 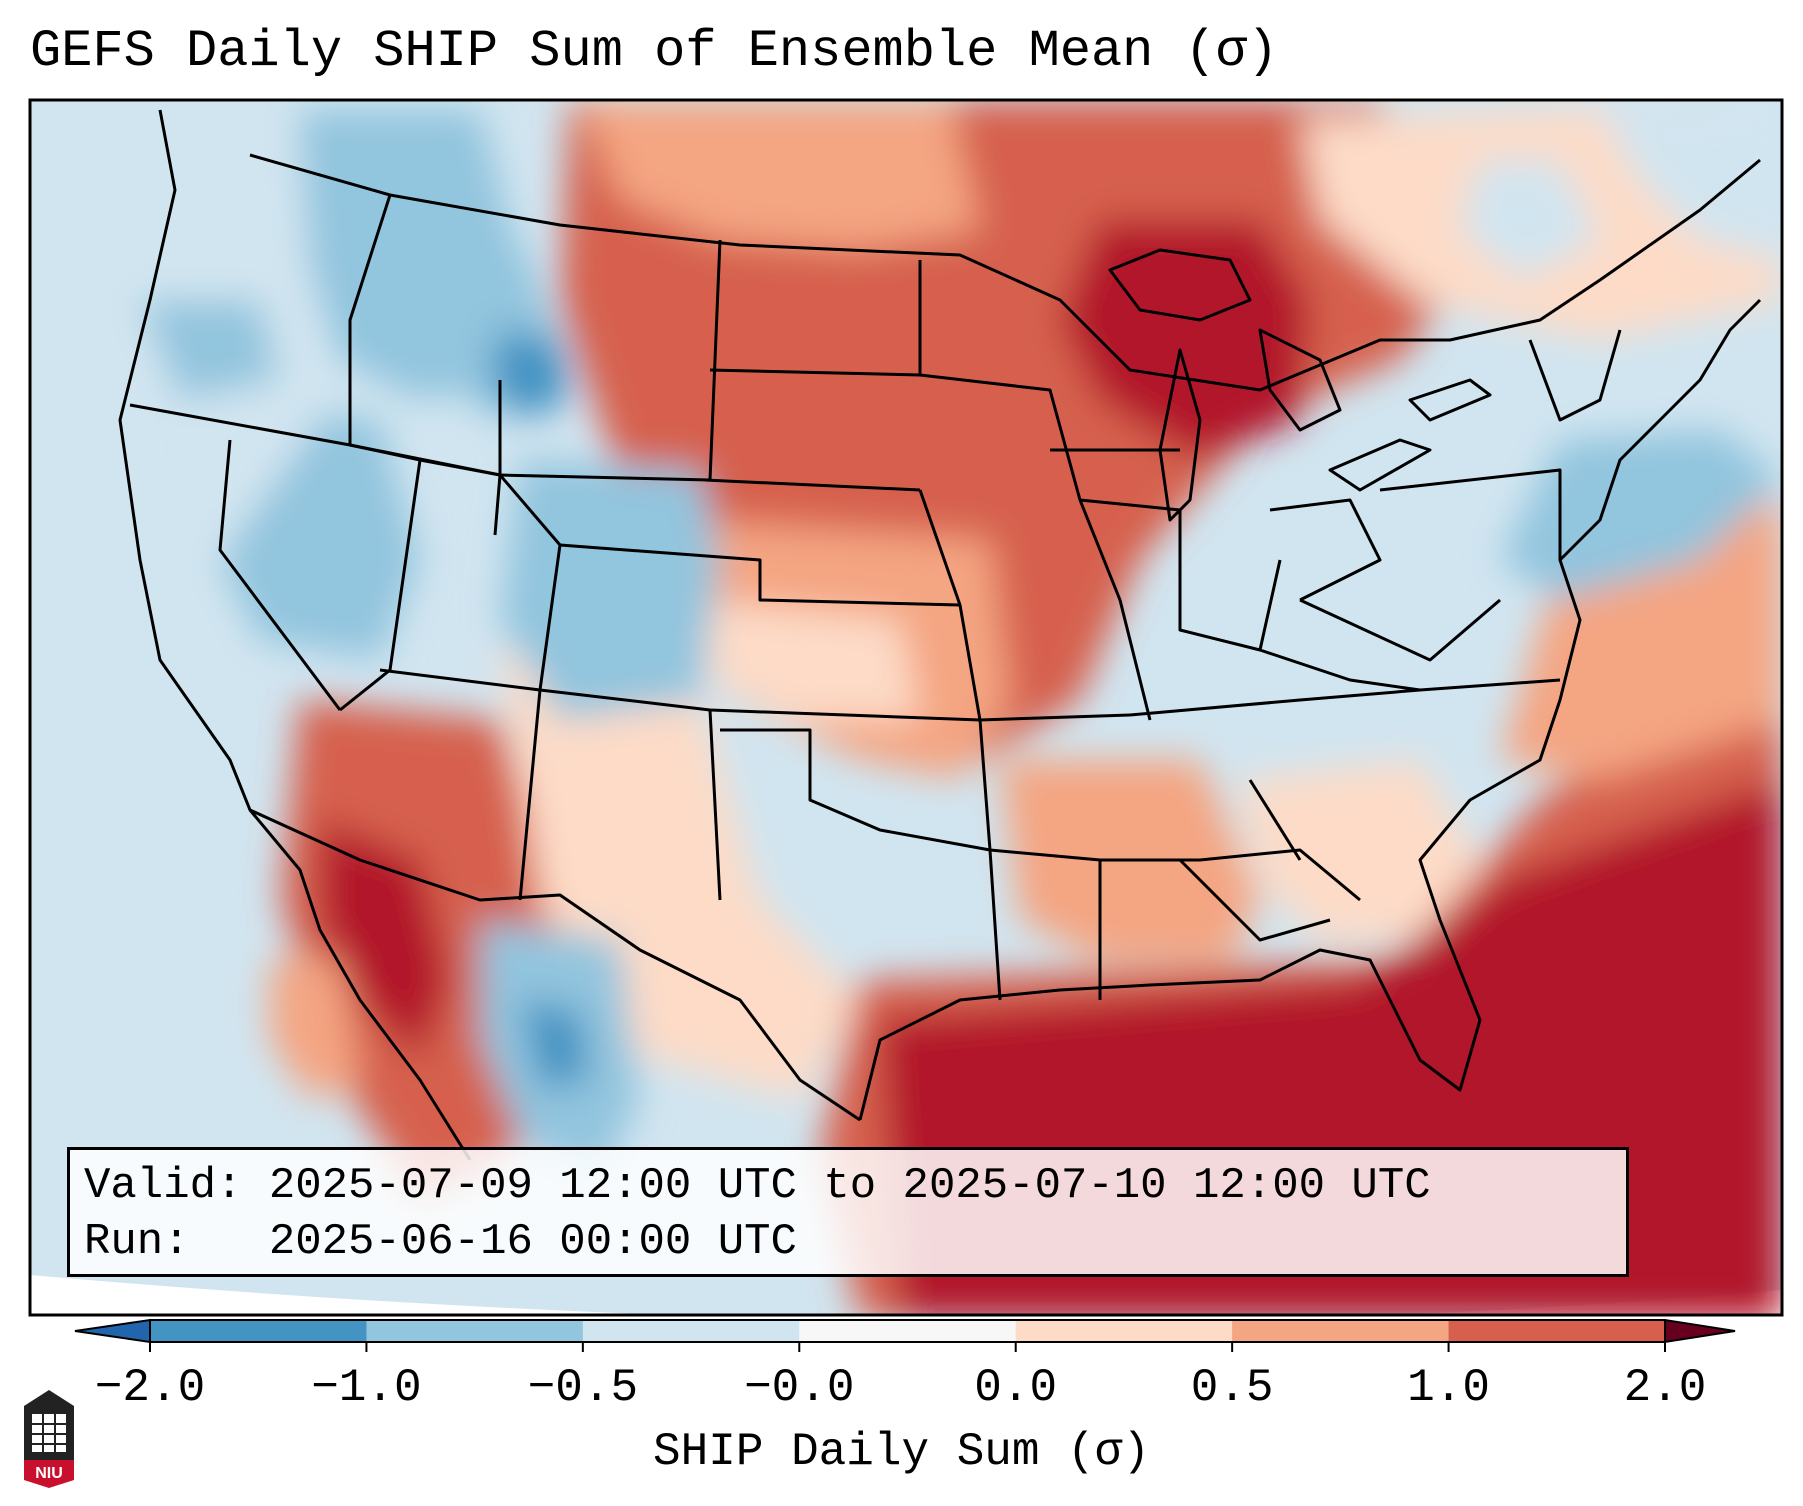 What do you see at coordinates (1700, 1331) in the screenshot?
I see `colorbar-over-extension` at bounding box center [1700, 1331].